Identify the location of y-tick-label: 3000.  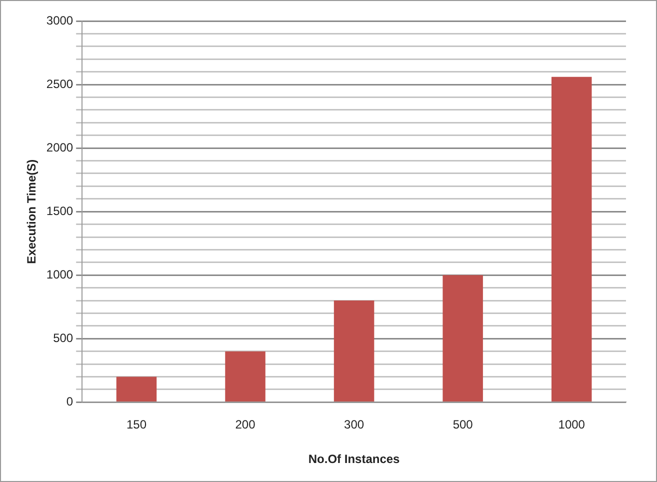
(60, 20).